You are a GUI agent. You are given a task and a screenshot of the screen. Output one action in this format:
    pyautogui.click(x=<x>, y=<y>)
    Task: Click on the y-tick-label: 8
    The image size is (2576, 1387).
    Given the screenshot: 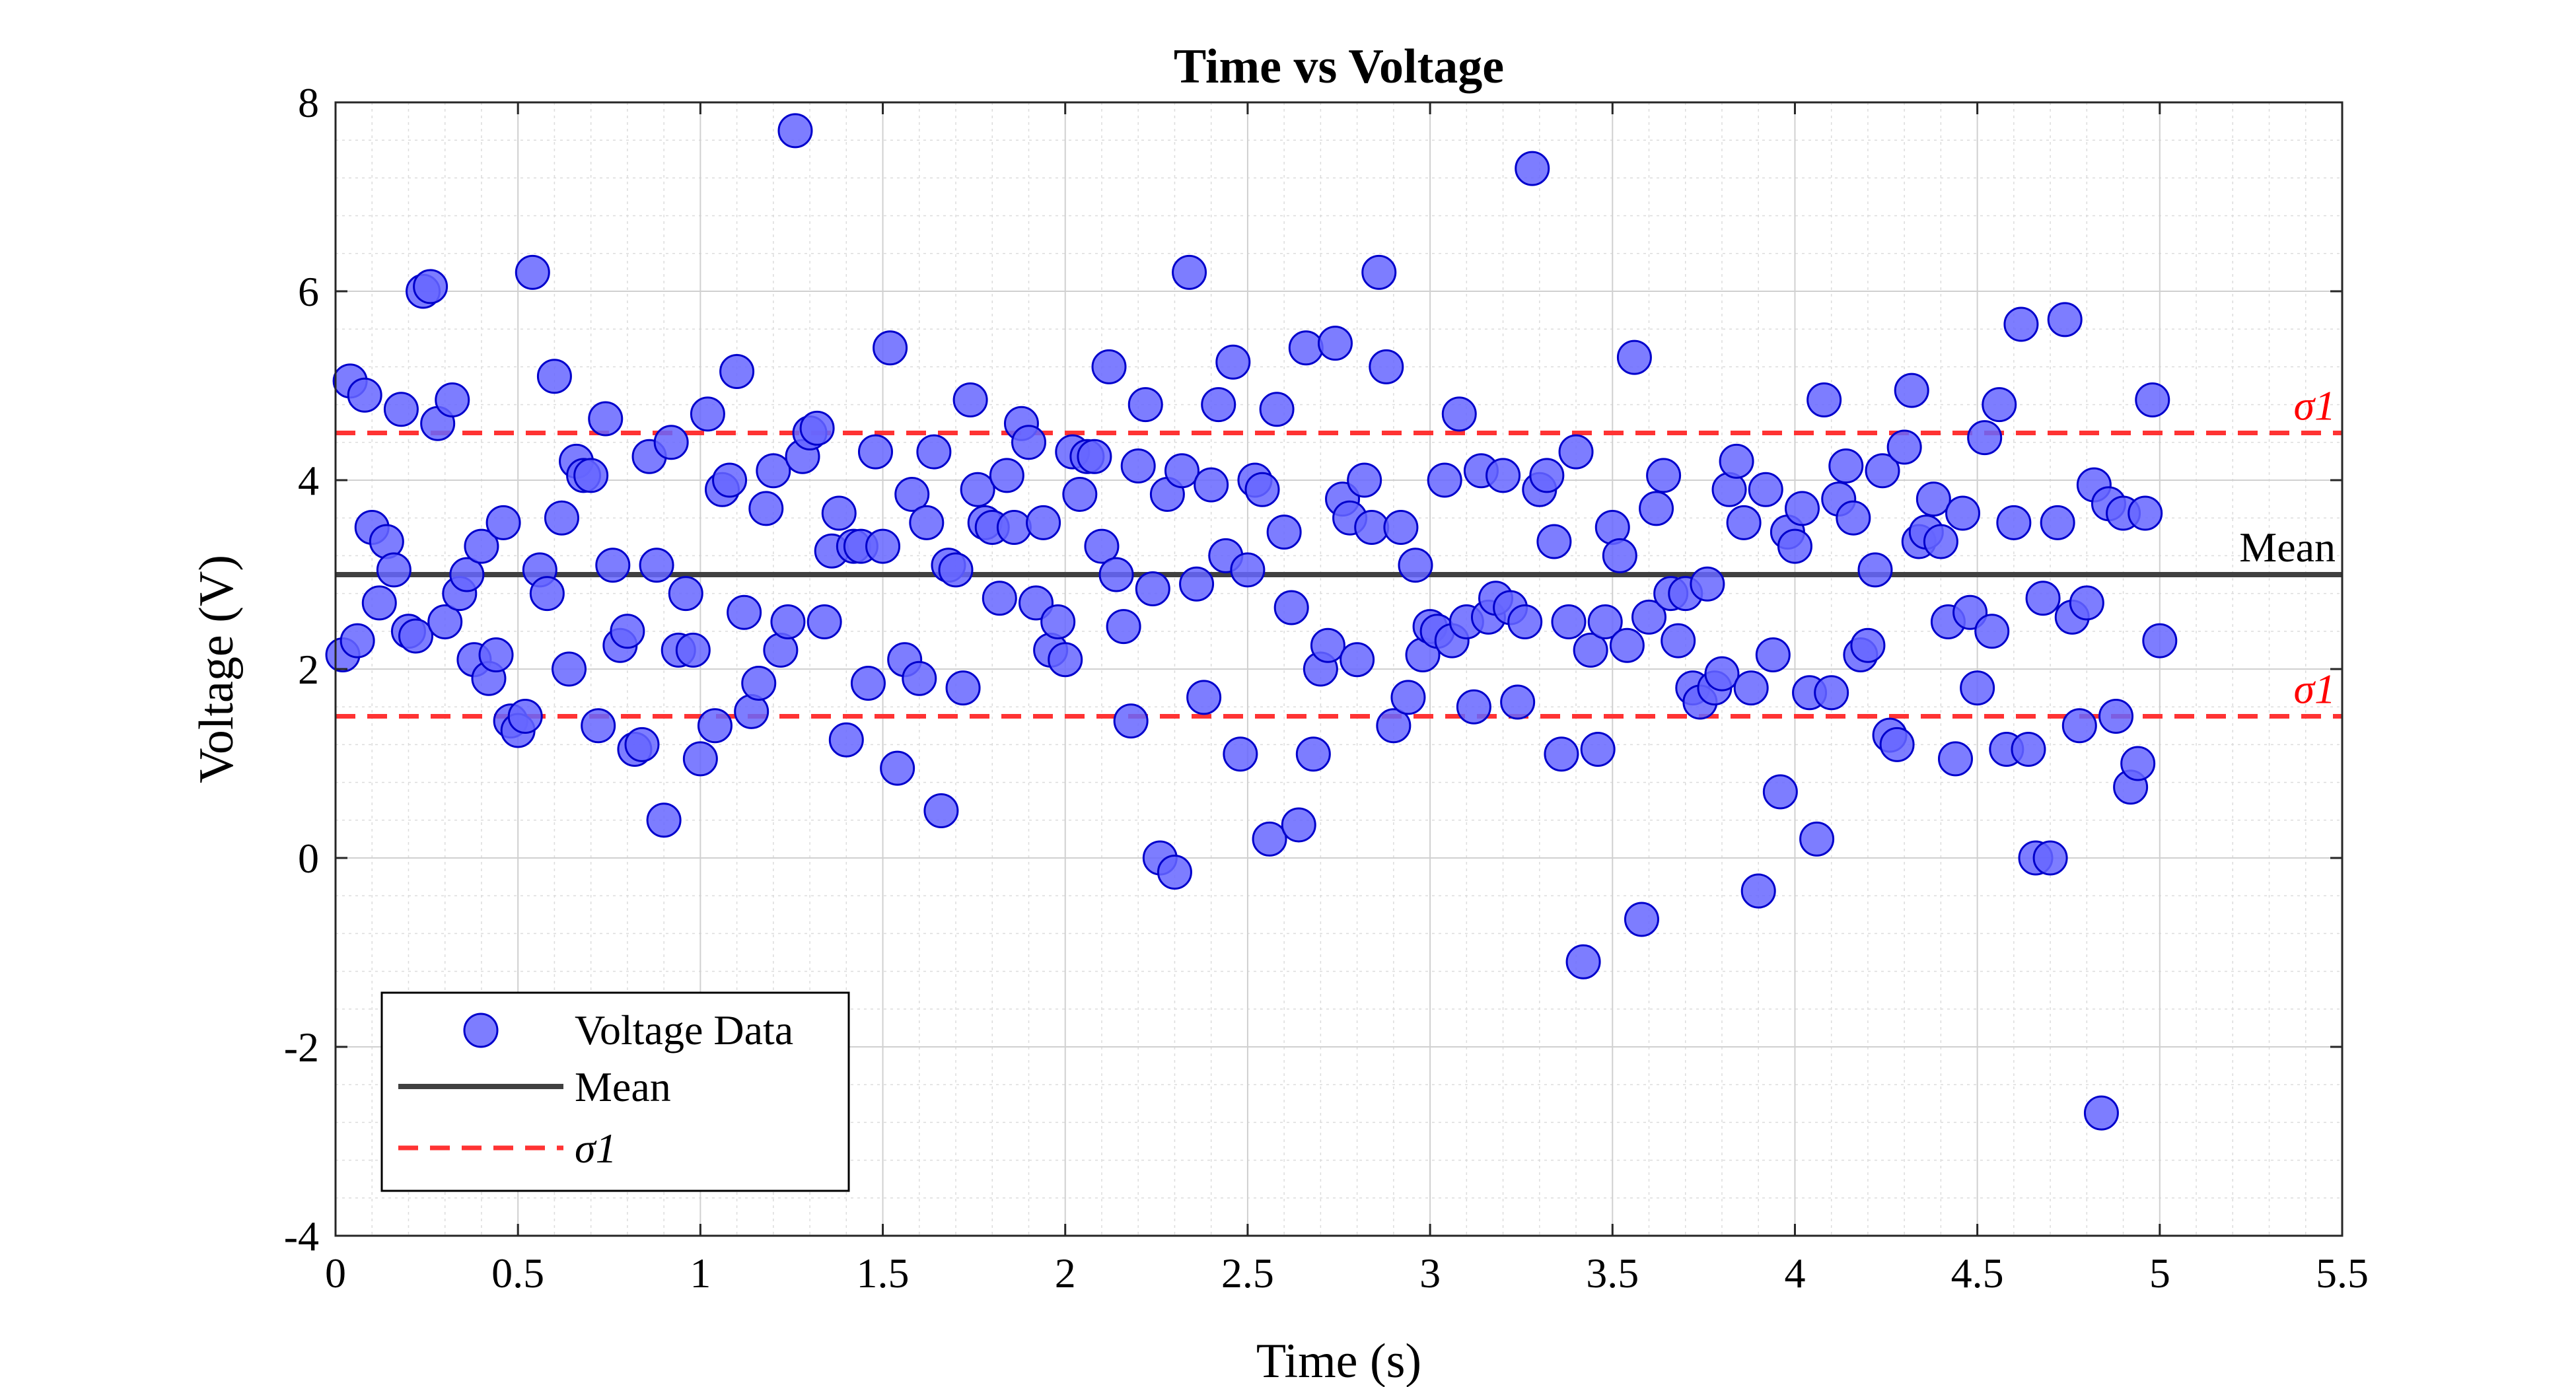 What is the action you would take?
    pyautogui.click(x=309, y=102)
    